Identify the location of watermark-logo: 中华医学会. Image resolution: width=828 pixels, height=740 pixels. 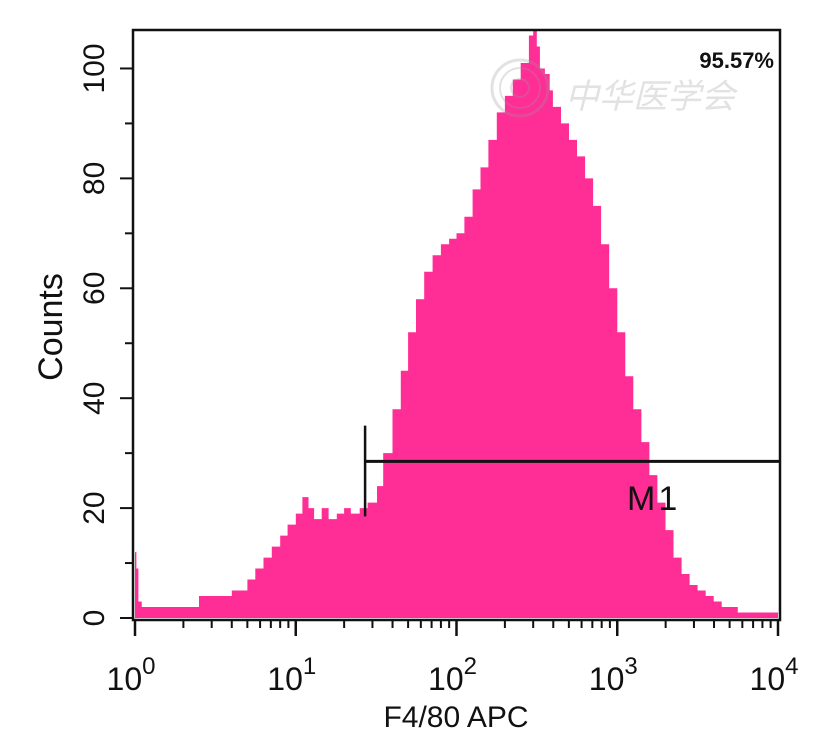
(614, 88).